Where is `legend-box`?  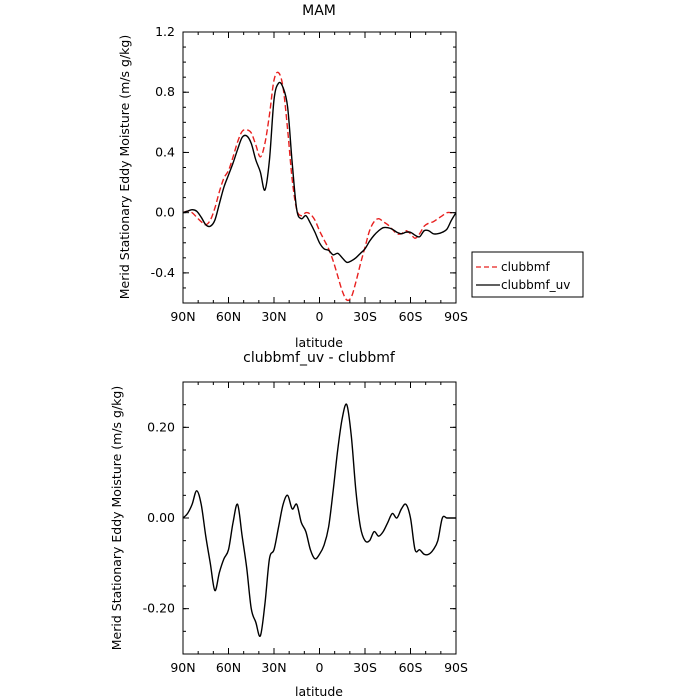
legend-box is located at coordinates (527, 274).